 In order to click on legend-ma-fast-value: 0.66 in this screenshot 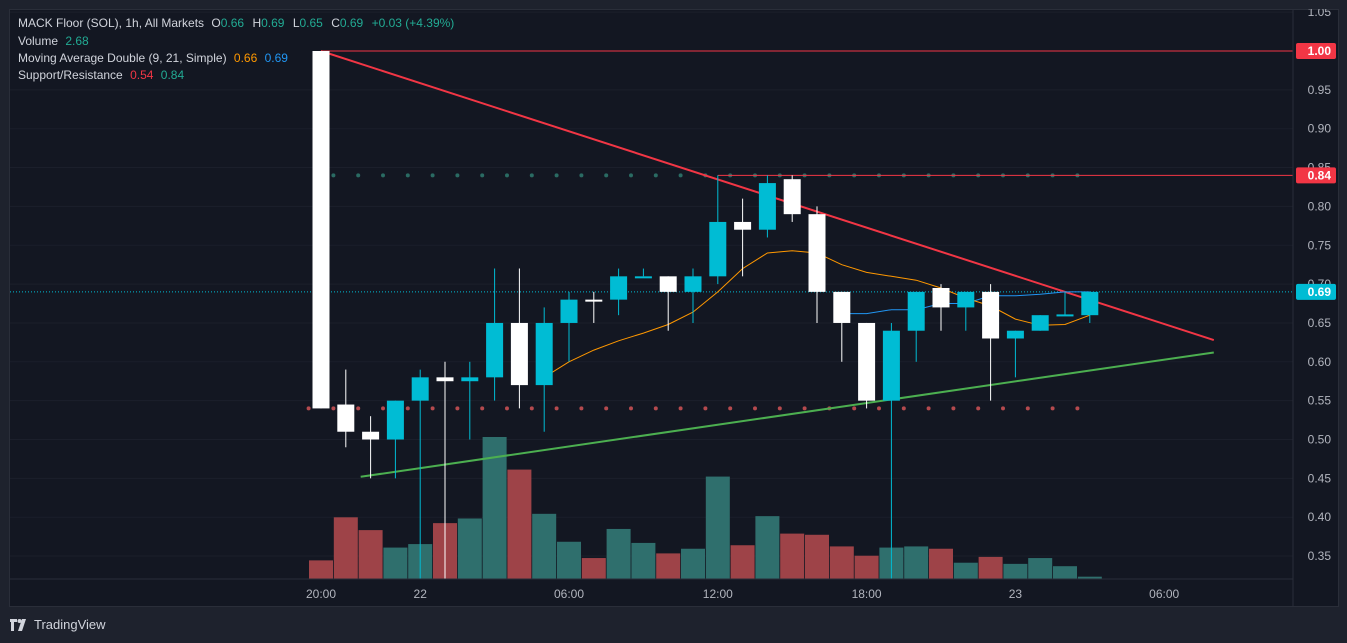, I will do `click(245, 58)`.